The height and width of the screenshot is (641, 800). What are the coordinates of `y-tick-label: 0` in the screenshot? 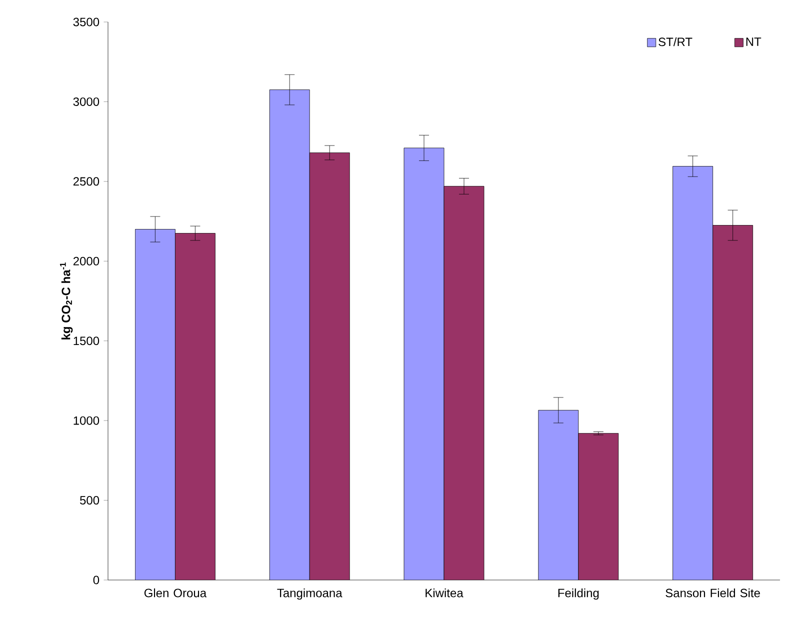 It's located at (96, 580).